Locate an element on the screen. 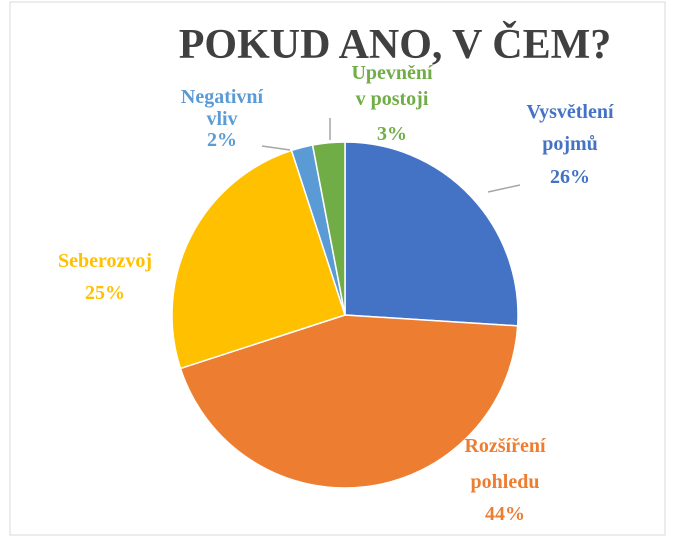 This screenshot has width=675, height=537. value-label: 2% is located at coordinates (222, 140).